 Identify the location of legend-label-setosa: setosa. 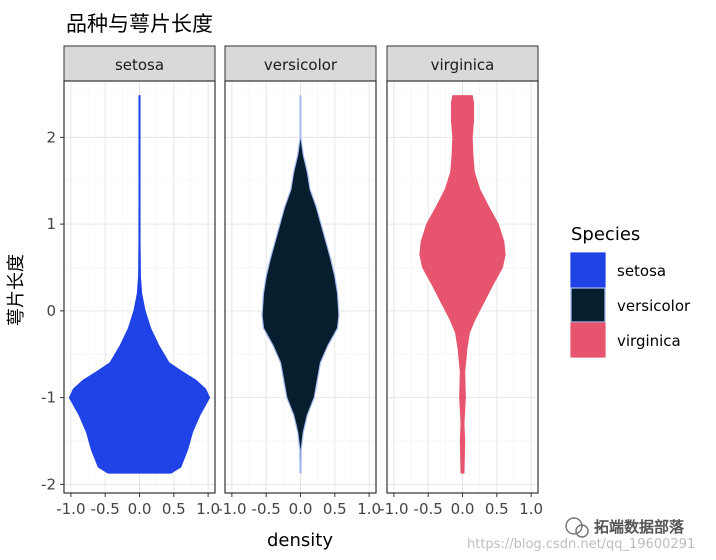
(641, 271).